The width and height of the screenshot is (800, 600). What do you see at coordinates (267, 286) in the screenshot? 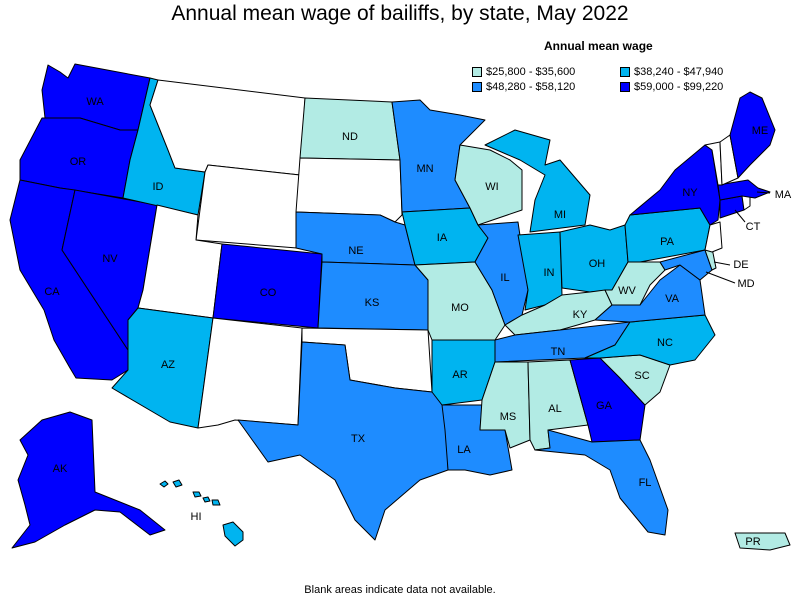
I see `state-co` at bounding box center [267, 286].